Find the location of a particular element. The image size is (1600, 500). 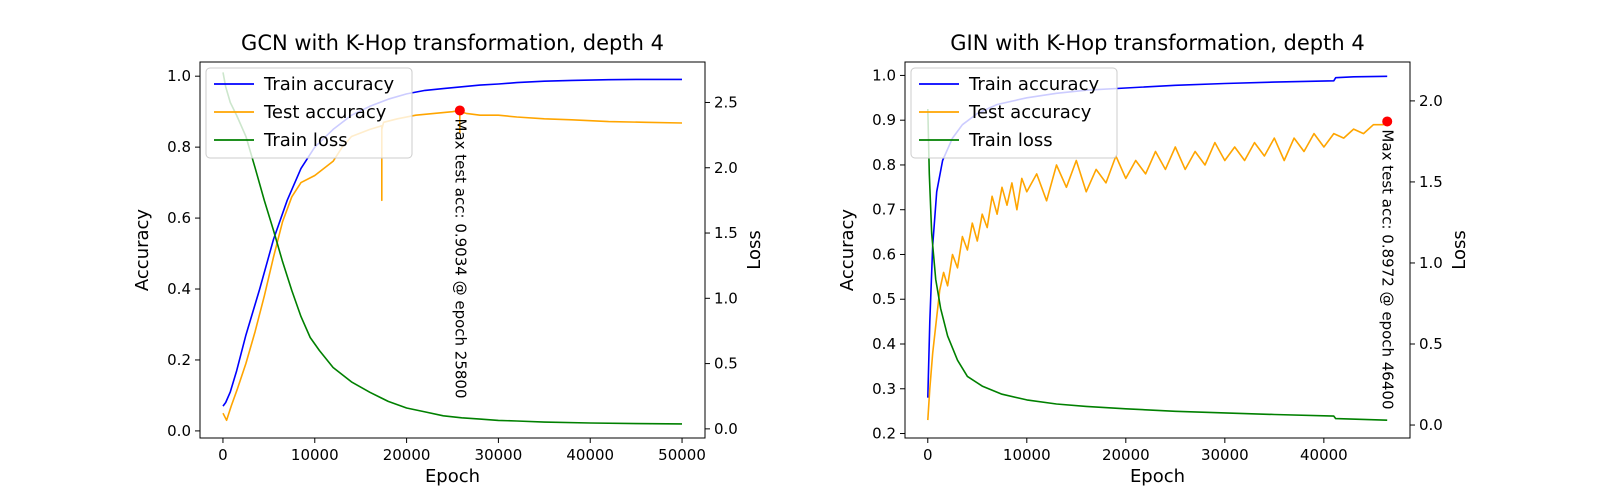

x-tick-label: 50000 is located at coordinates (682, 455).